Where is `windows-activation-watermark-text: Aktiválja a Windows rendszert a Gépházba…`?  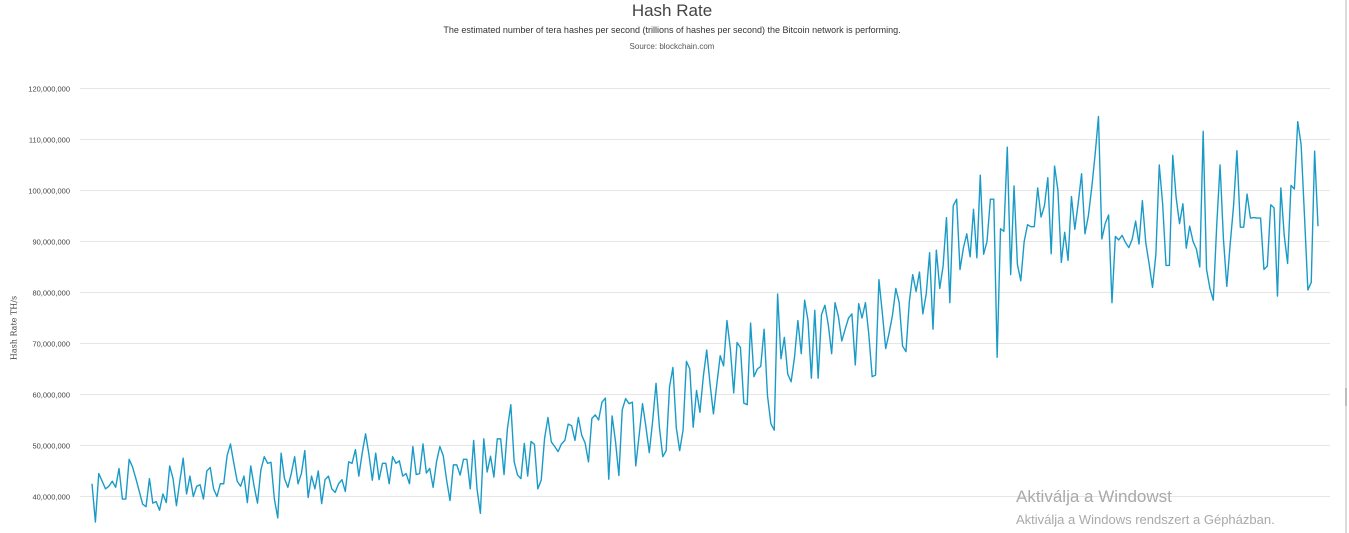 windows-activation-watermark-text: Aktiválja a Windows rendszert a Gépházba… is located at coordinates (1145, 519).